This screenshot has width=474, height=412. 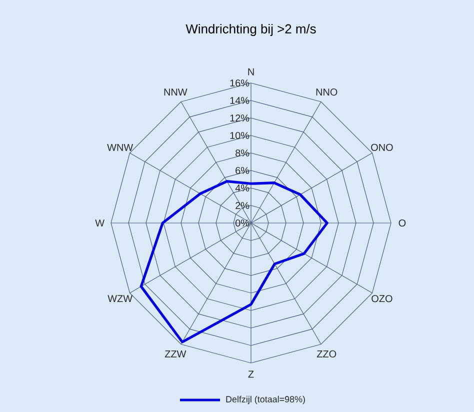 What do you see at coordinates (251, 72) in the screenshot?
I see `spoke-label: N` at bounding box center [251, 72].